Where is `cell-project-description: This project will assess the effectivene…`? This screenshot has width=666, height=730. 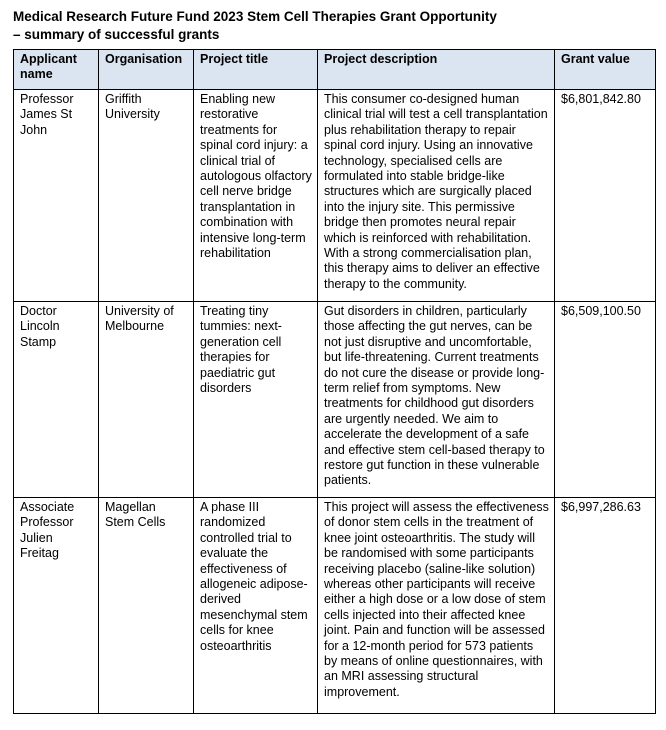 cell-project-description: This project will assess the effectivene… is located at coordinates (436, 605).